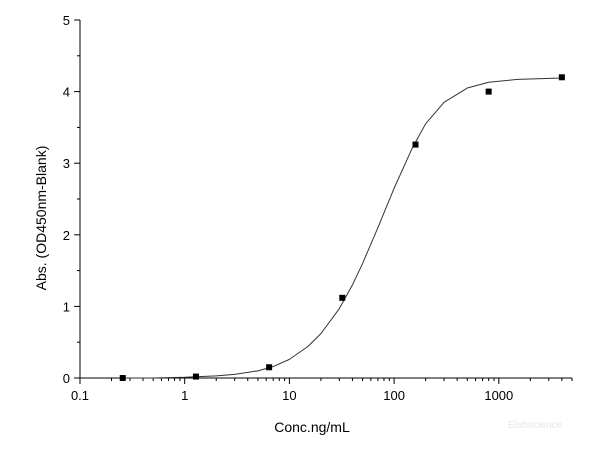  What do you see at coordinates (312, 427) in the screenshot?
I see `x-axis-title: Conc.ng/mL` at bounding box center [312, 427].